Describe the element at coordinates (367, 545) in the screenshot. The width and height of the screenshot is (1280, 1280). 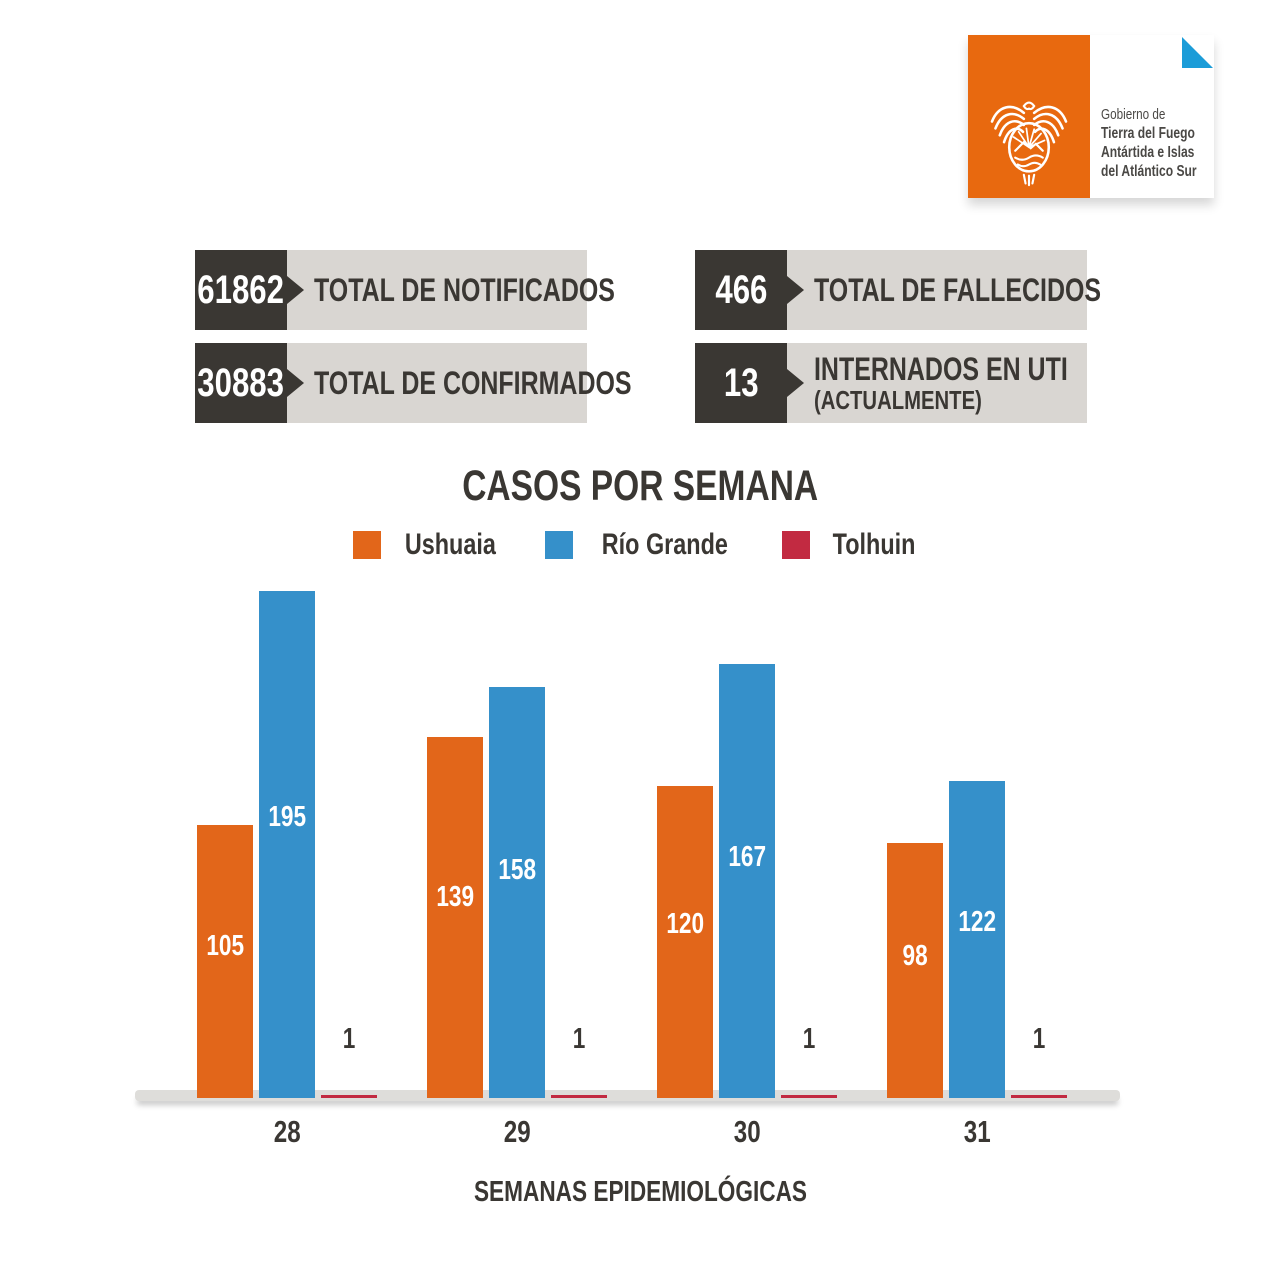
I see `legend-swatch-ushuaia` at that location.